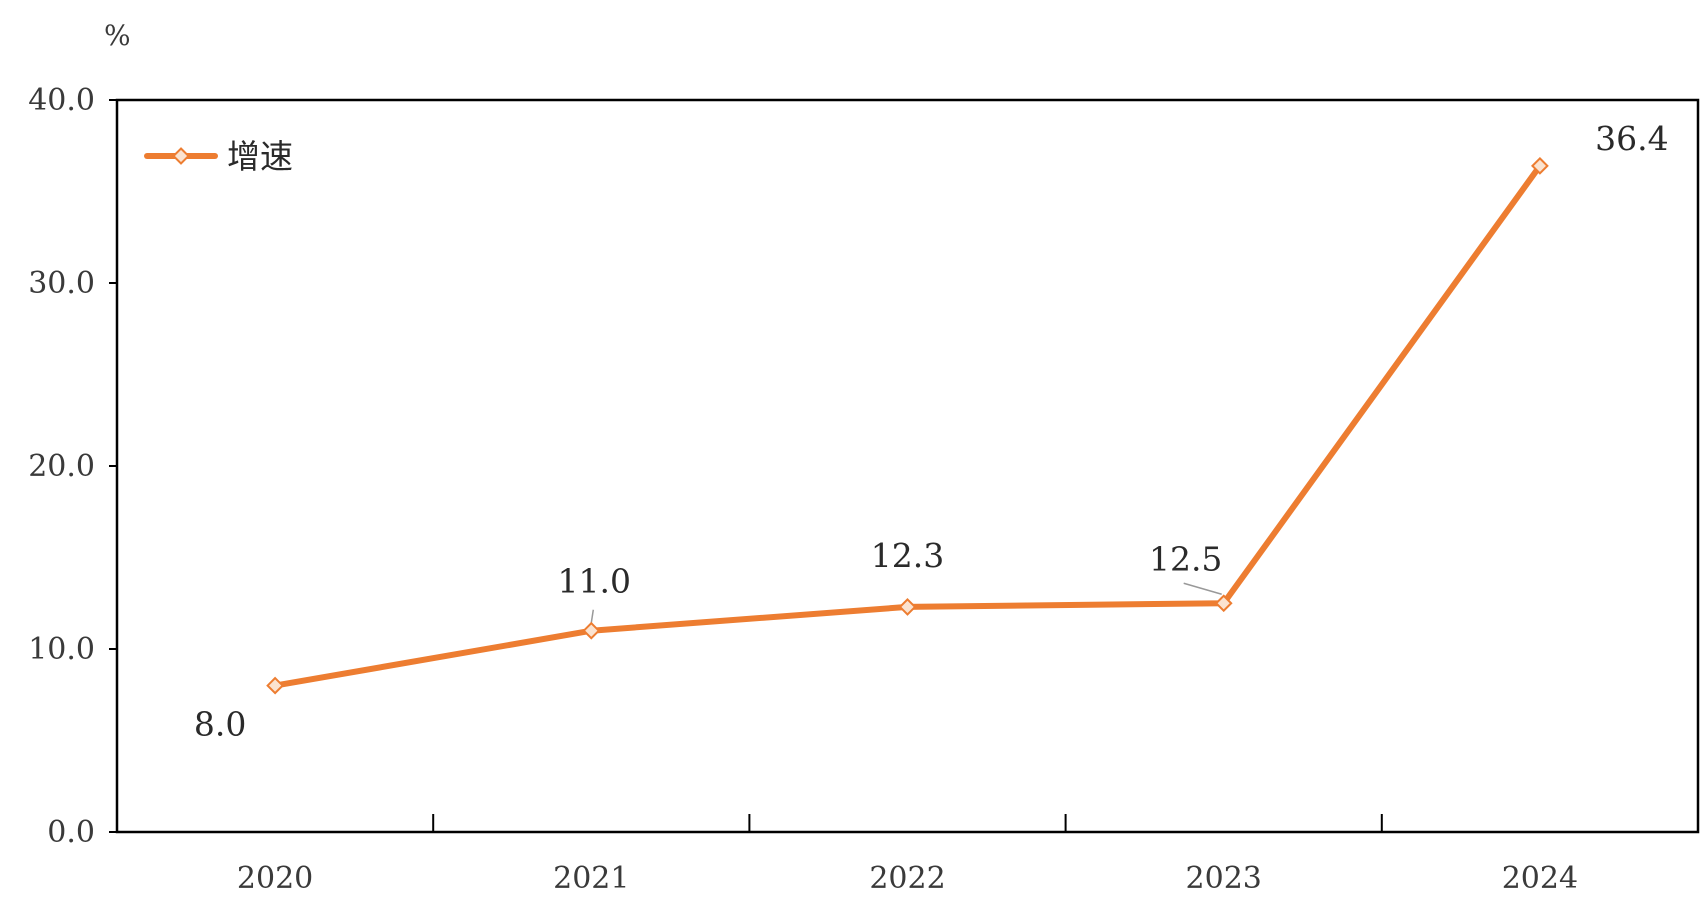 The height and width of the screenshot is (913, 1704). I want to click on data-label: 11.0, so click(594, 581).